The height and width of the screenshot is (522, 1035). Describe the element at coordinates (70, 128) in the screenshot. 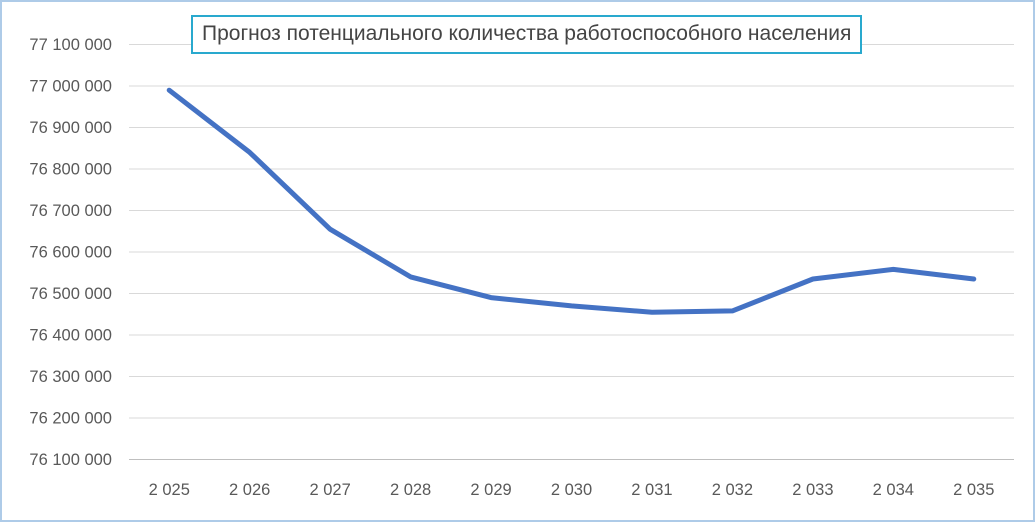

I see `y-tick-label: 76 900 000` at that location.